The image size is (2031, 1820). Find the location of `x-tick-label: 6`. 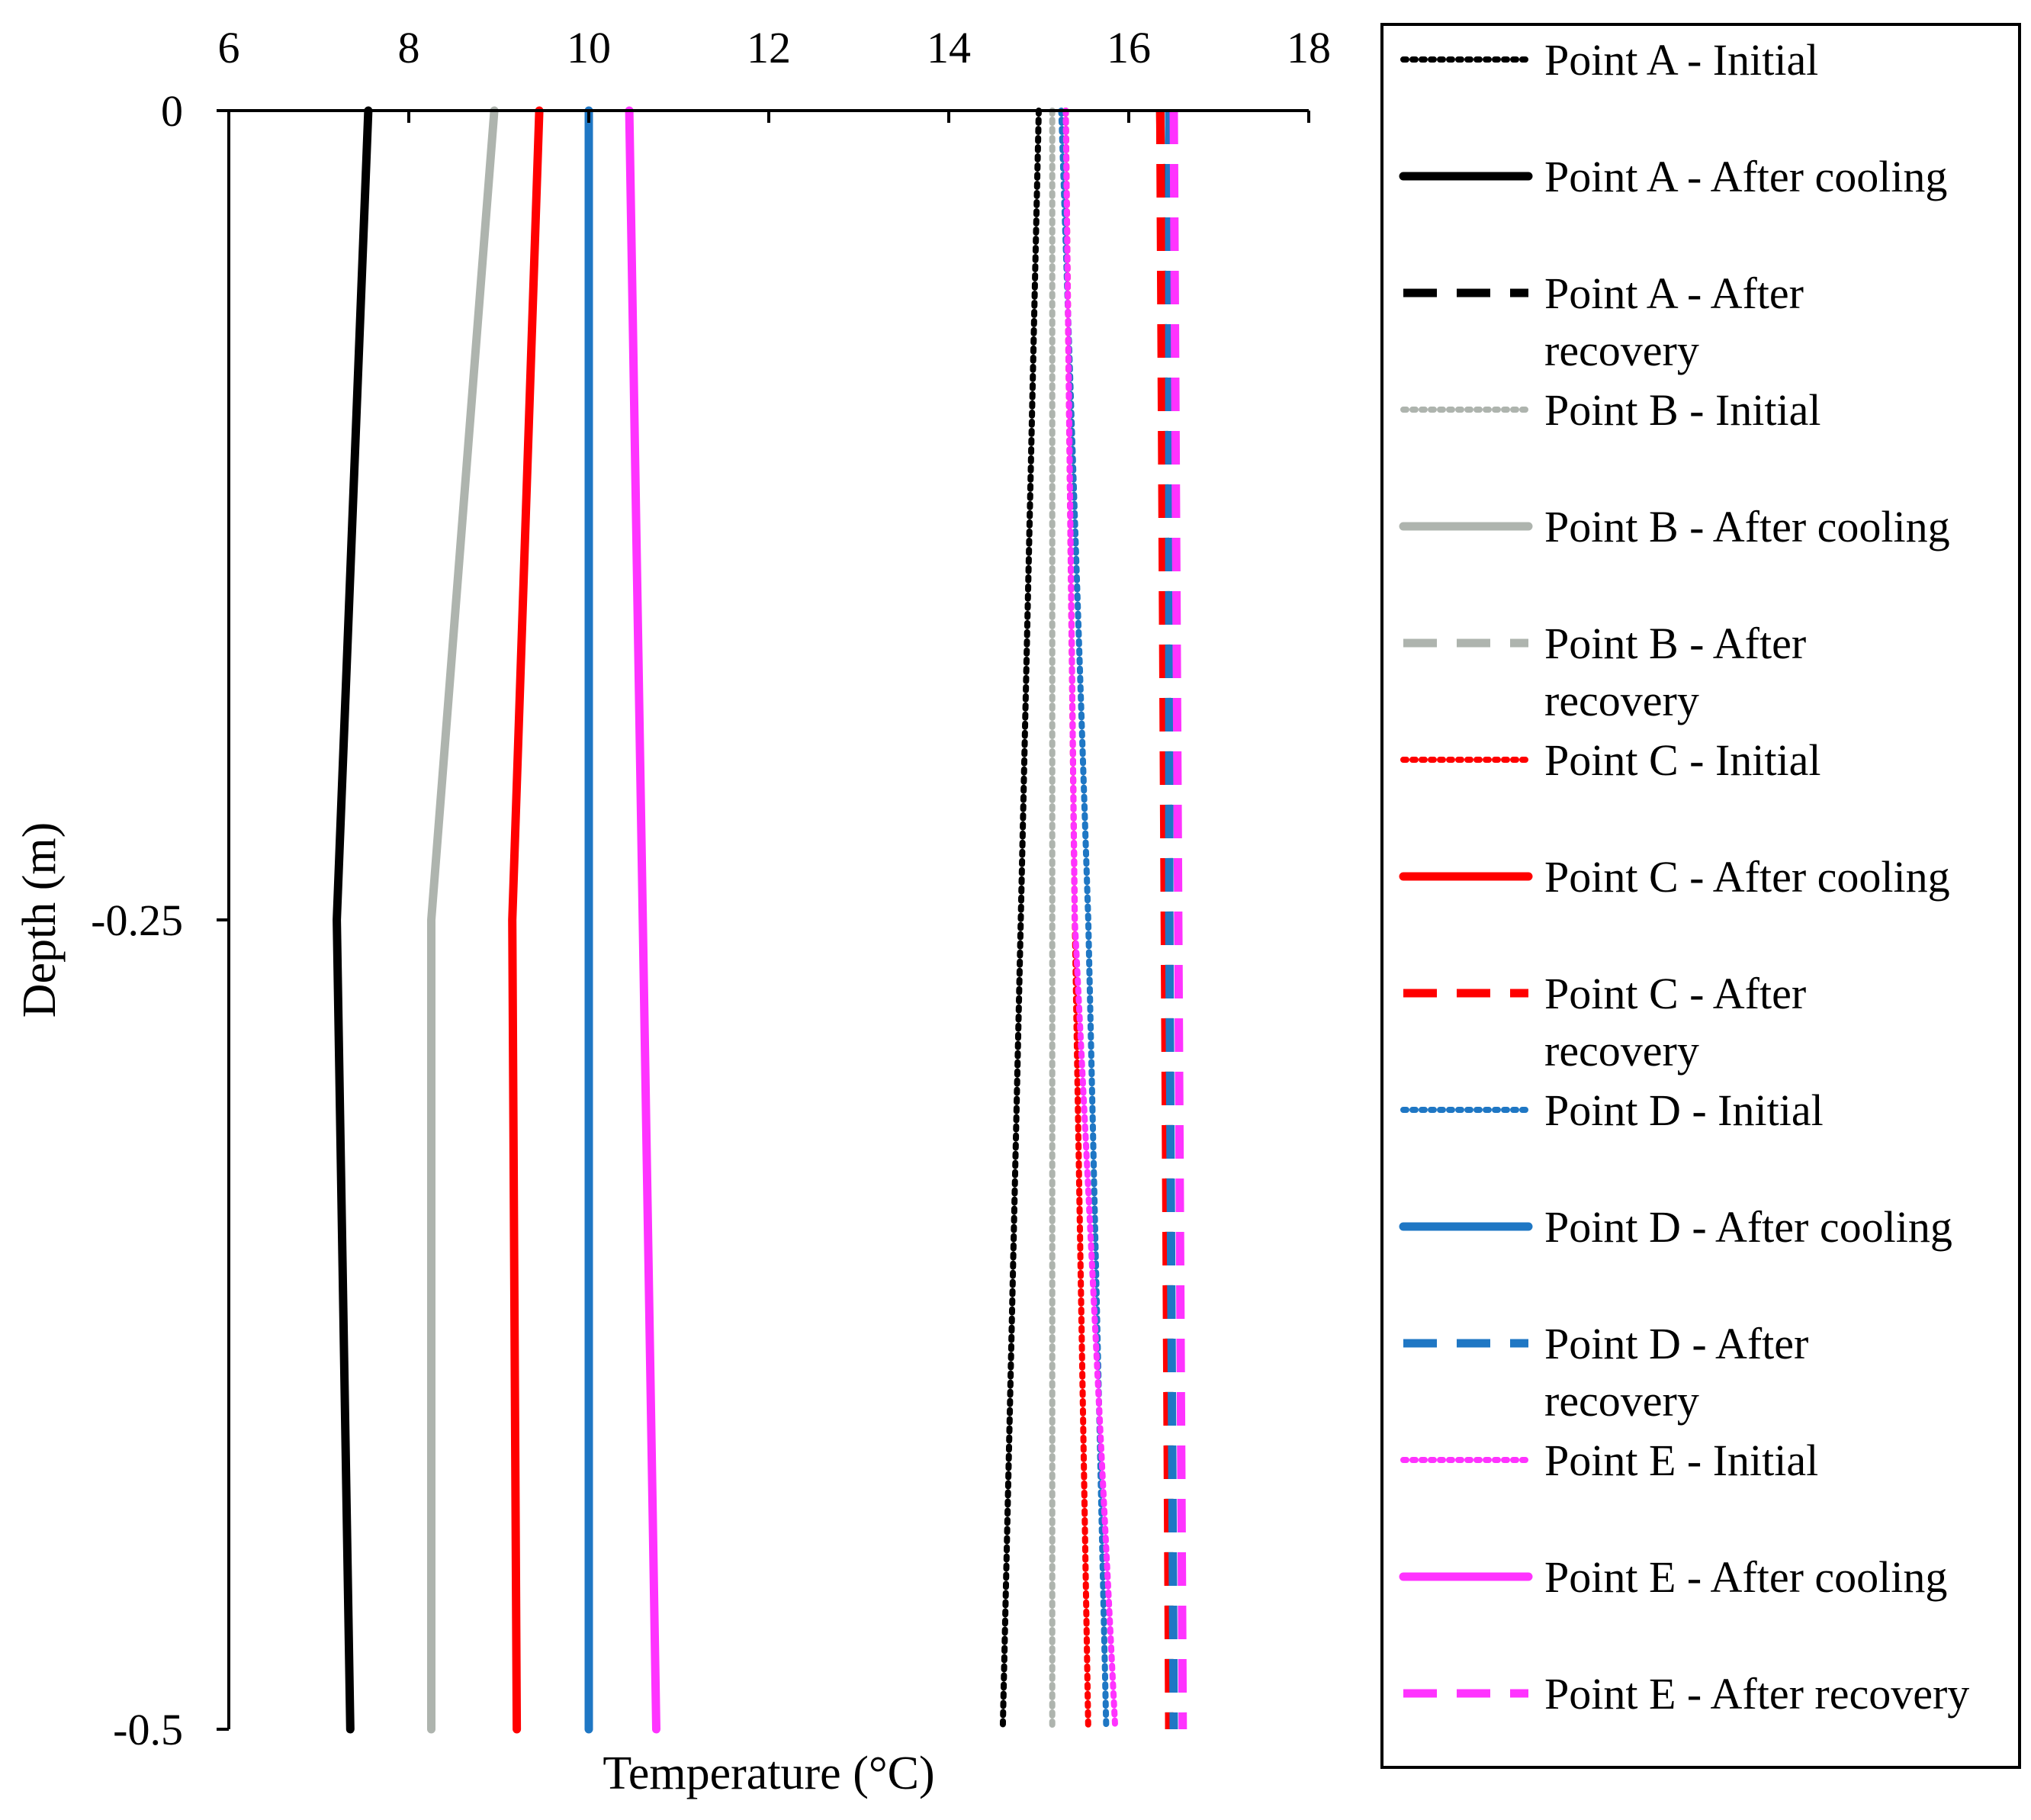

x-tick-label: 6 is located at coordinates (229, 47).